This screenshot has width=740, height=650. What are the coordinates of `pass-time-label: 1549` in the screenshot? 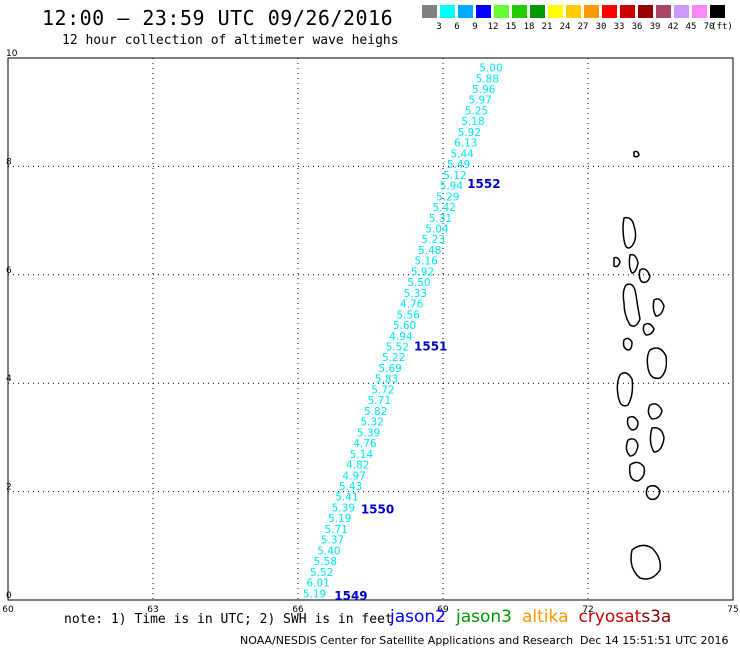 It's located at (350, 596).